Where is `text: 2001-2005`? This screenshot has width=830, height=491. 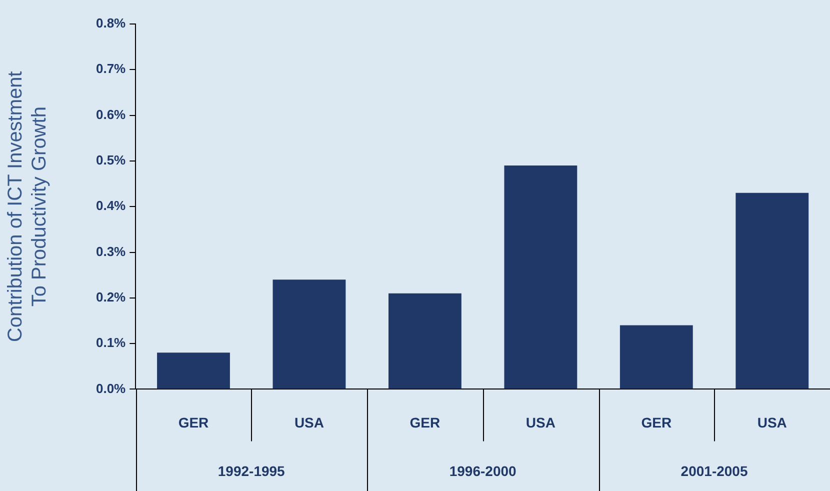
text: 2001-2005 is located at coordinates (714, 471).